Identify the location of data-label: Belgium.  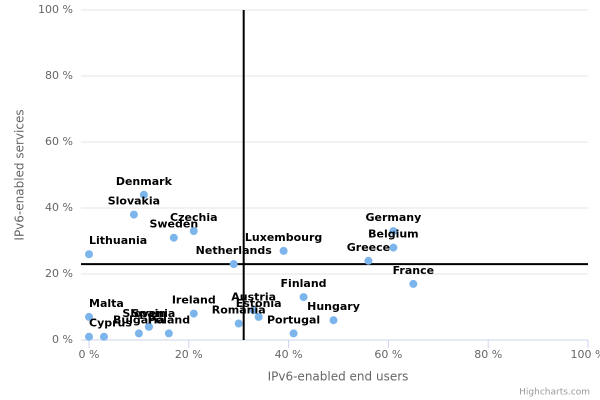
(393, 234).